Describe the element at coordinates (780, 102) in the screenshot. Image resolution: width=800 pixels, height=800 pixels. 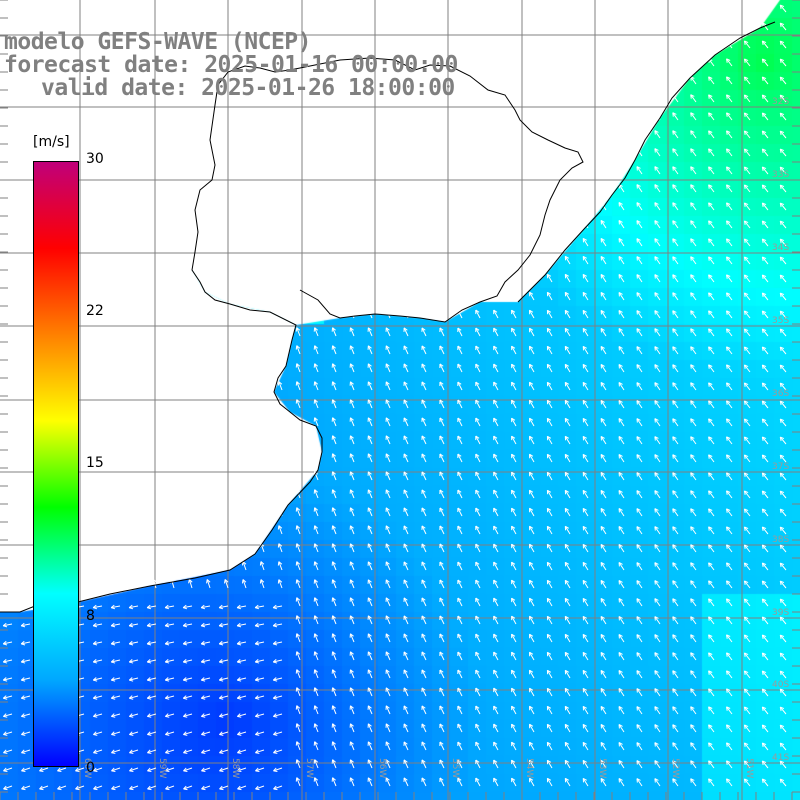
I see `latitude-label: 32S` at that location.